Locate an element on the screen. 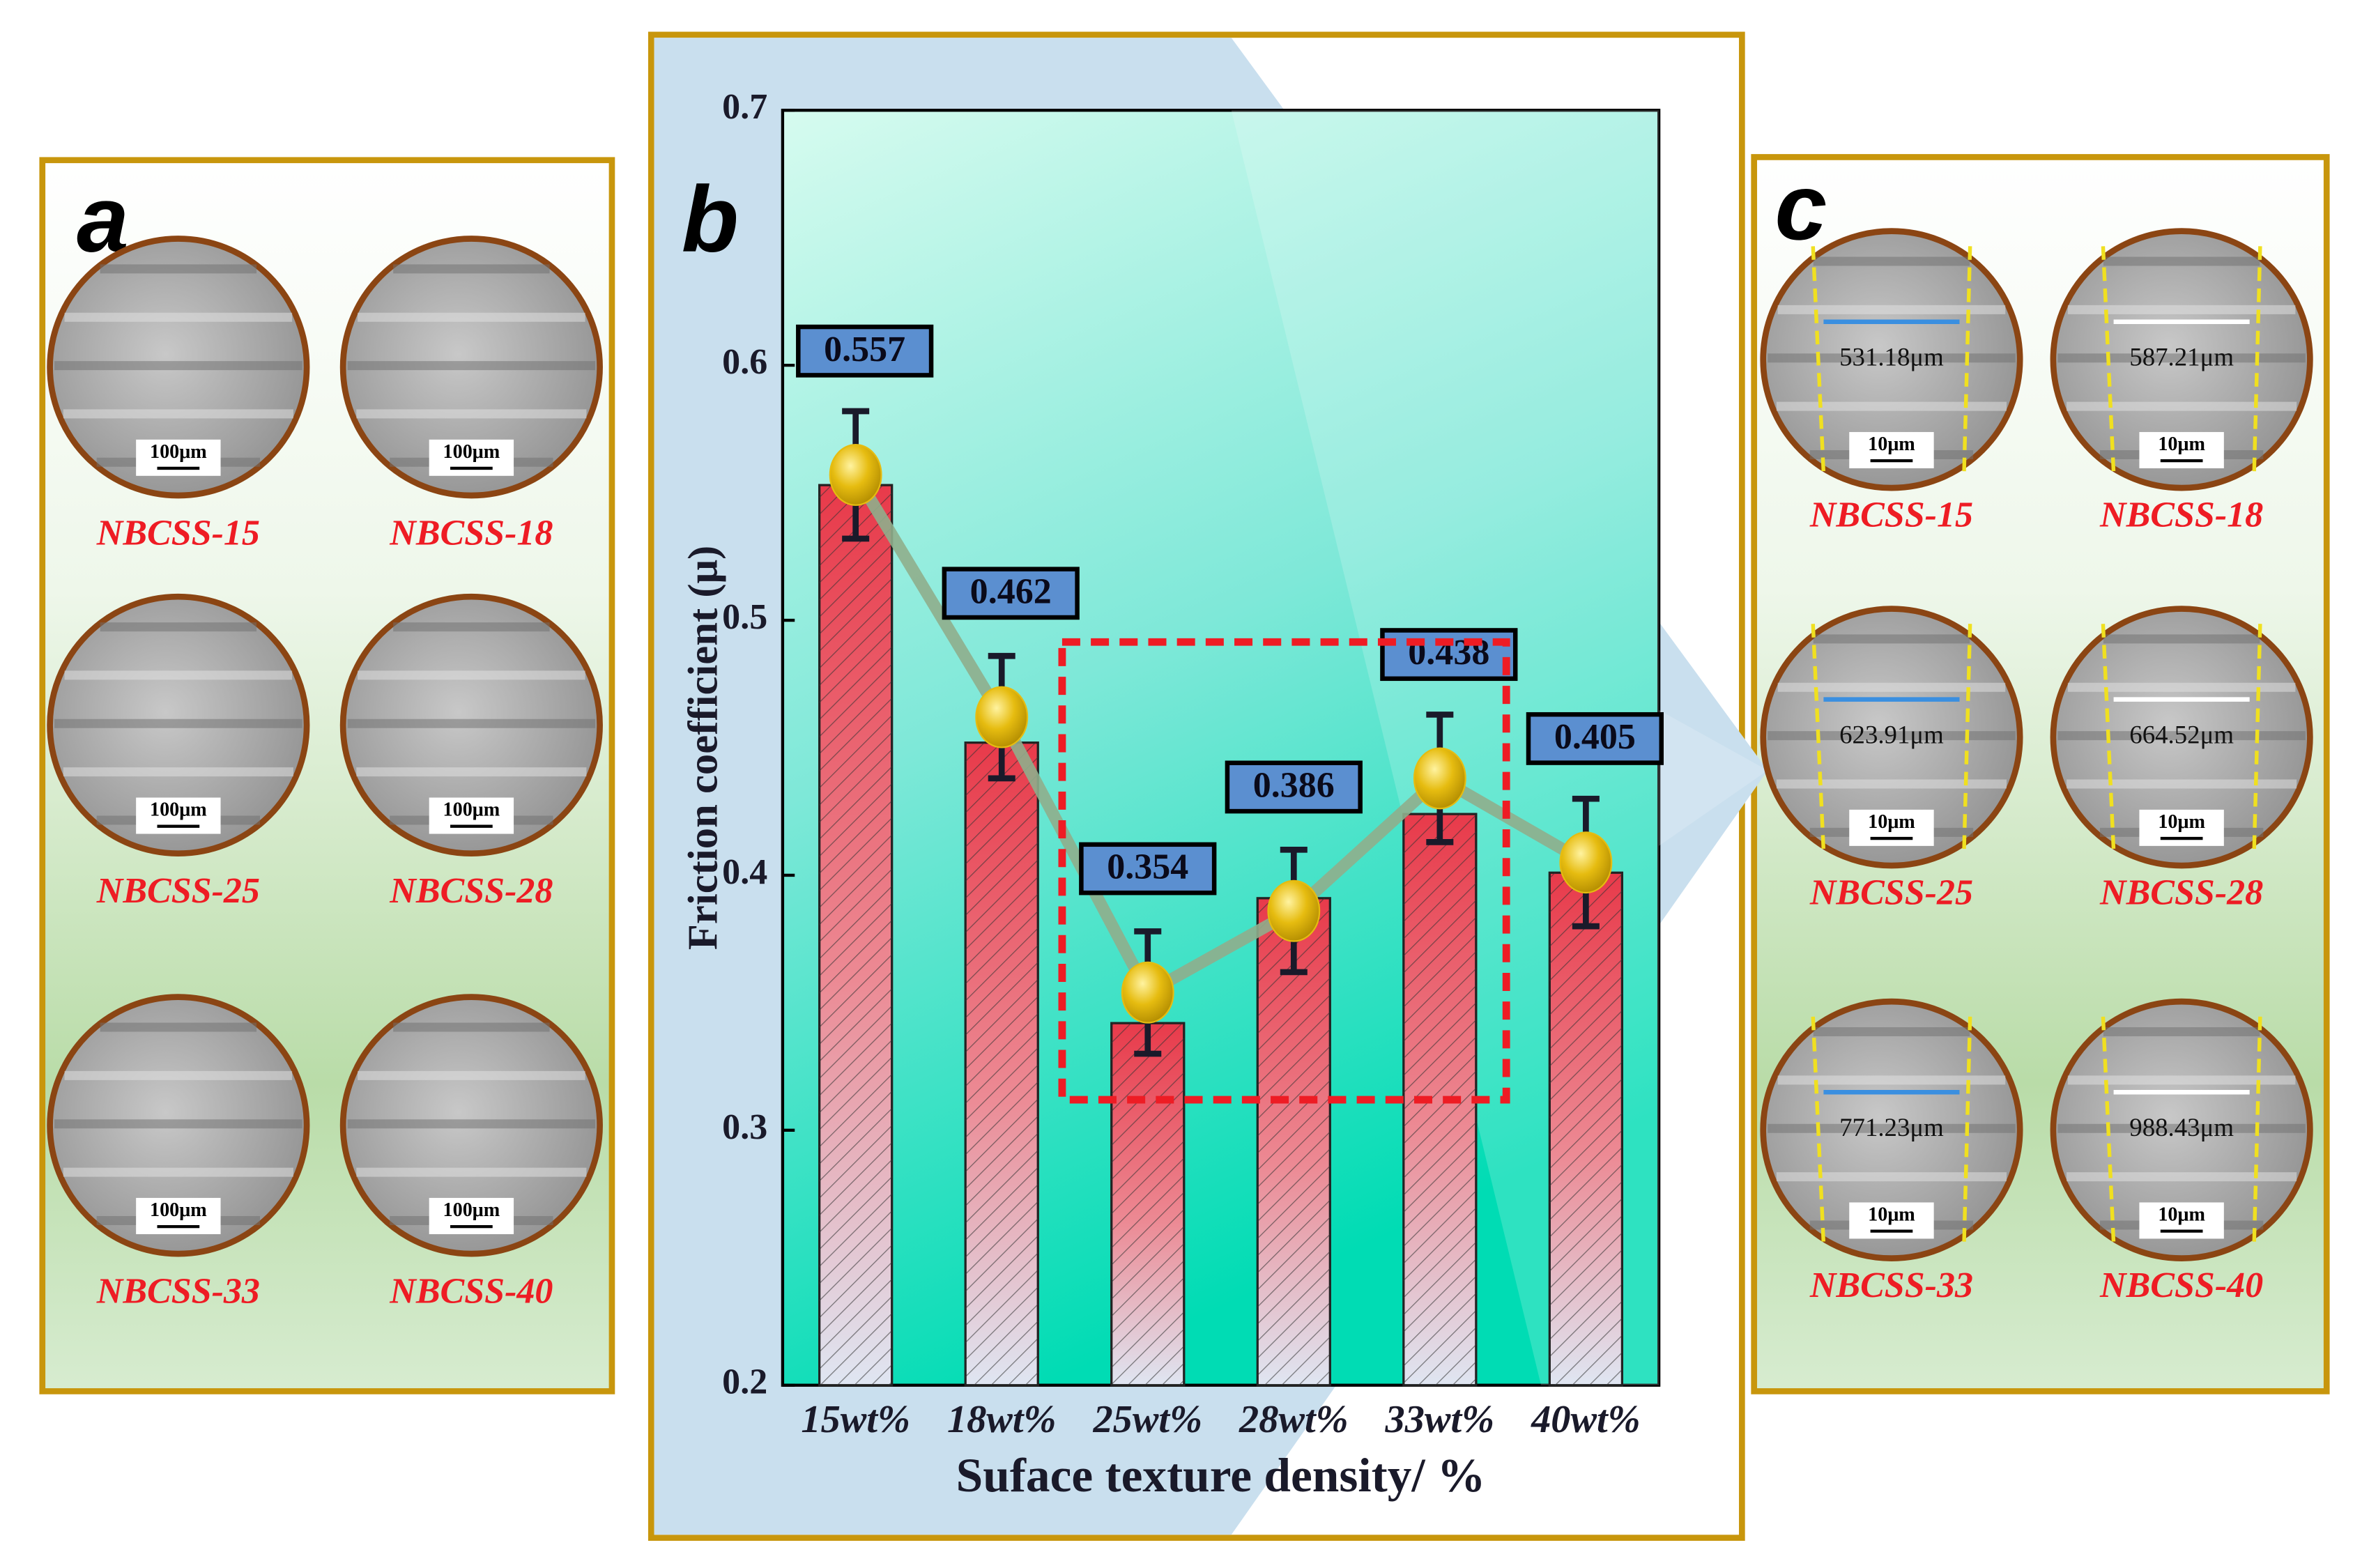 The height and width of the screenshot is (1568, 2369). width-label: 664.52μm is located at coordinates (2181, 734).